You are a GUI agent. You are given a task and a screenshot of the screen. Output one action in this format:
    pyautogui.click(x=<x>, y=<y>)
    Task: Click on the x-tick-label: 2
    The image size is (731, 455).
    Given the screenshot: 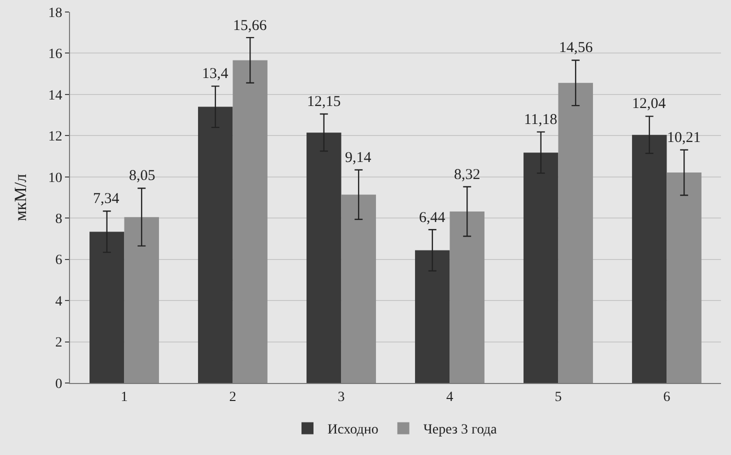 What is the action you would take?
    pyautogui.click(x=232, y=397)
    